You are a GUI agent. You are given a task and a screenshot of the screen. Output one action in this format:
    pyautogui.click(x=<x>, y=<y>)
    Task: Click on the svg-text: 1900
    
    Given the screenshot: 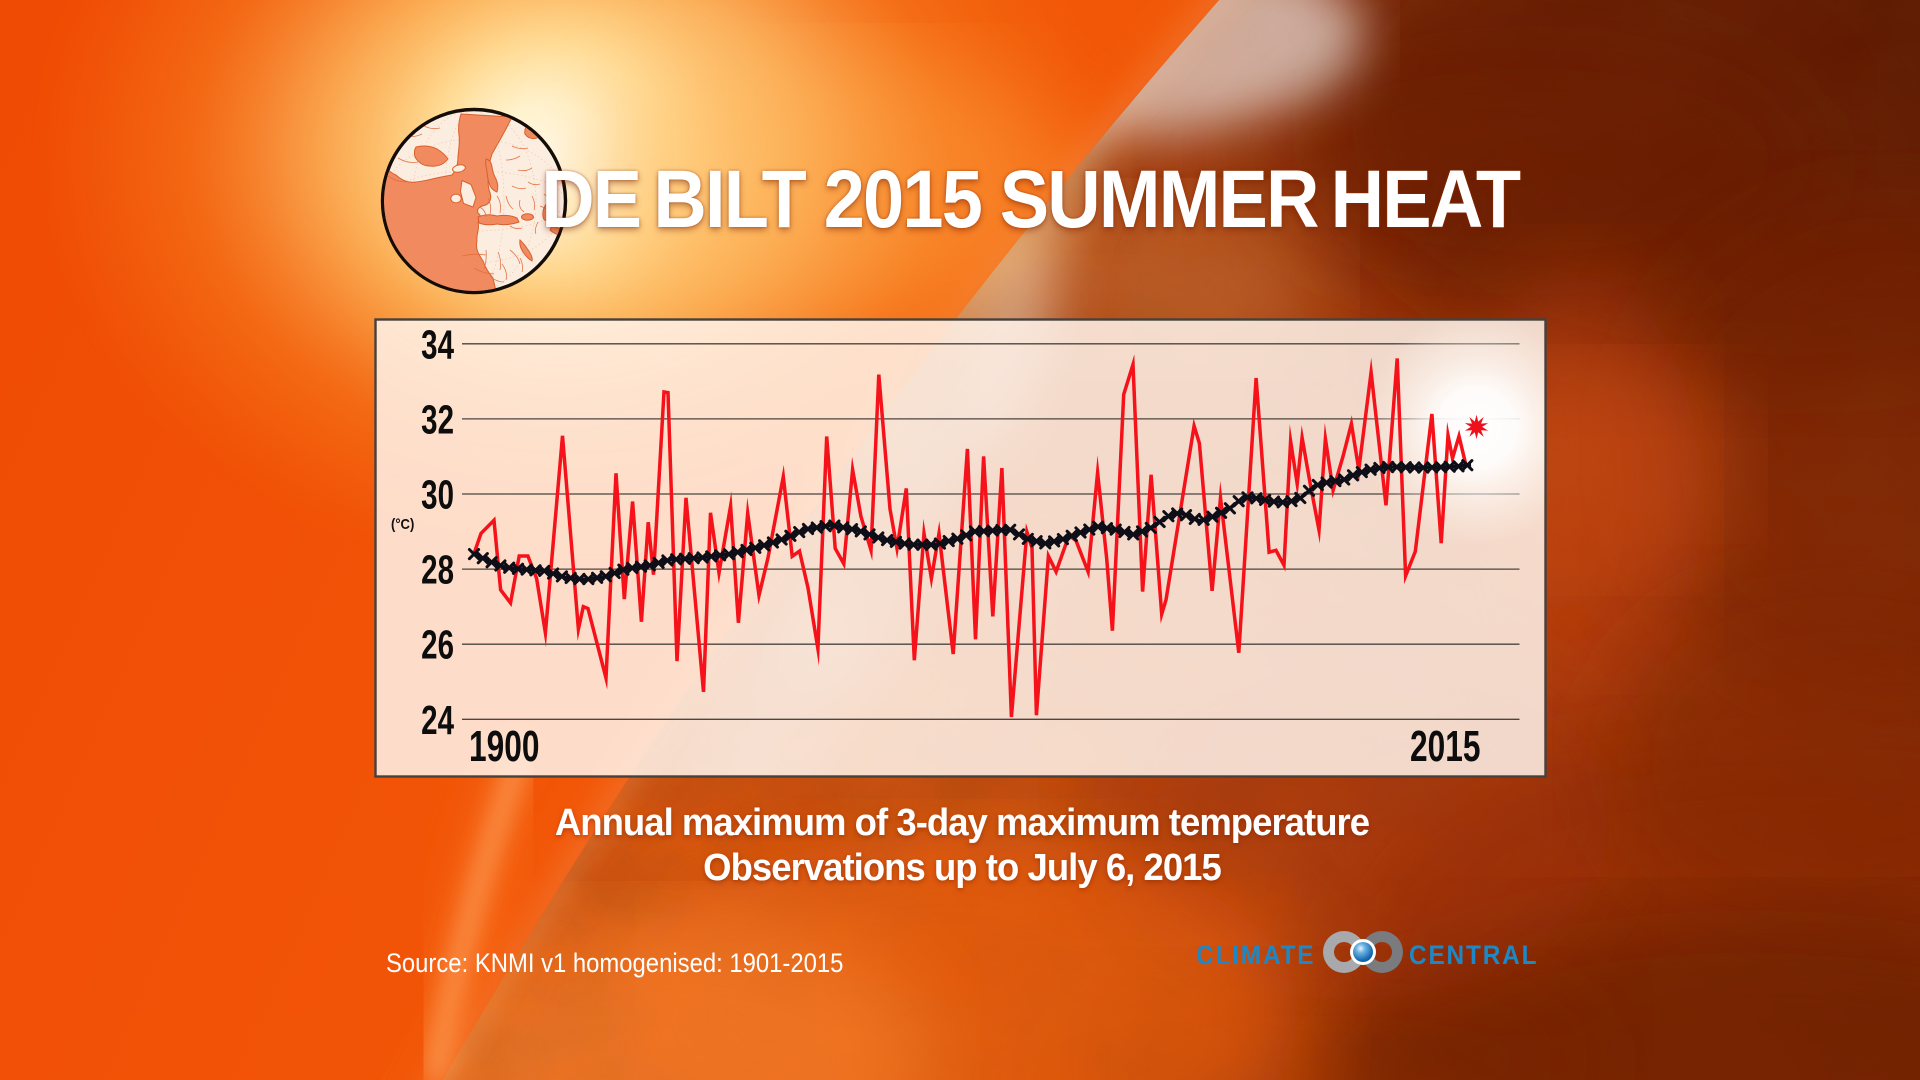 What is the action you would take?
    pyautogui.click(x=504, y=746)
    